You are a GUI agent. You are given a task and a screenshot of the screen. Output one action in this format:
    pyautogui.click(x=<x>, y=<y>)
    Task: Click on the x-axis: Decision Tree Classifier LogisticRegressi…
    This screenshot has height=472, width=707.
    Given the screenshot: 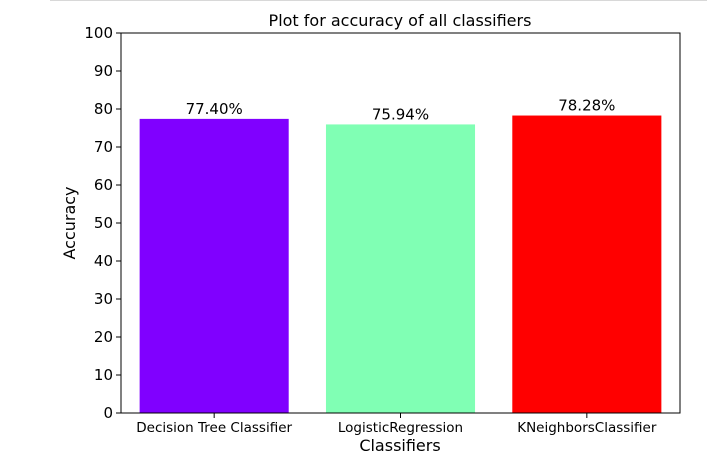 What is the action you would take?
    pyautogui.click(x=396, y=424)
    